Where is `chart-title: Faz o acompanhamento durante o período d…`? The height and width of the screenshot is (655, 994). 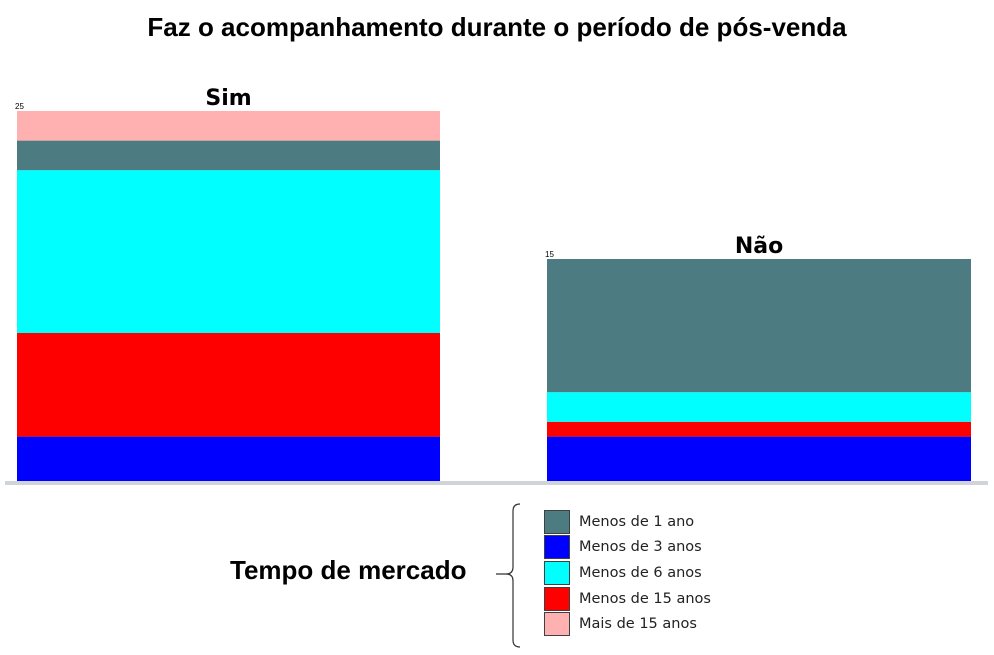 chart-title: Faz o acompanhamento durante o período d… is located at coordinates (497, 27).